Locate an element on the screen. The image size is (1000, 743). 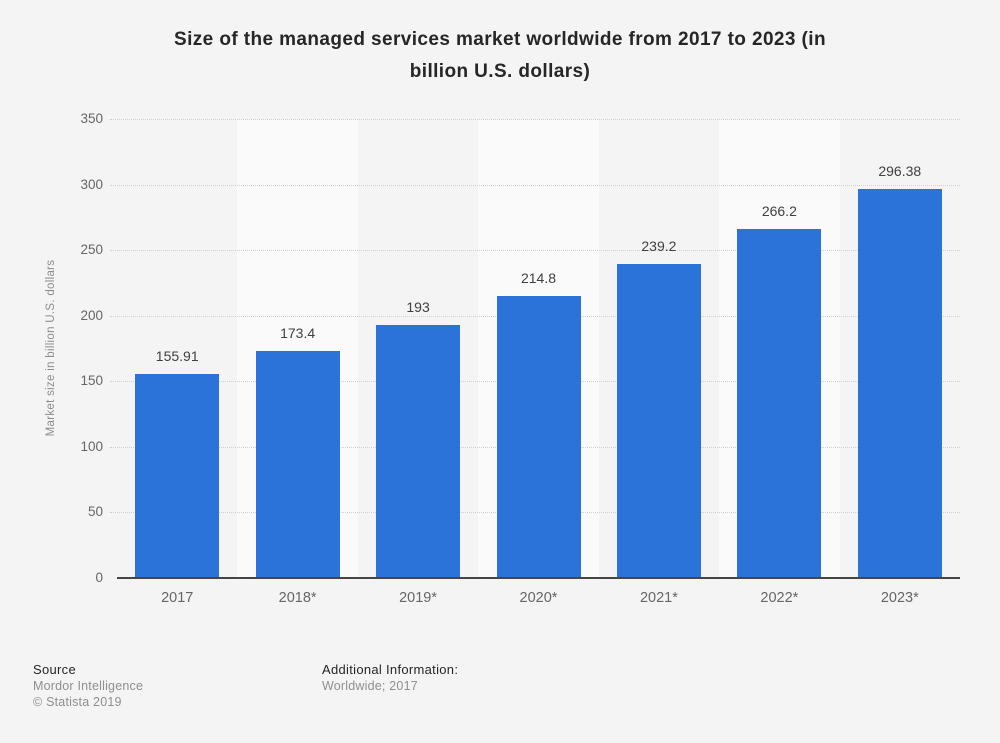
x-axis-label: 2023* is located at coordinates (899, 598).